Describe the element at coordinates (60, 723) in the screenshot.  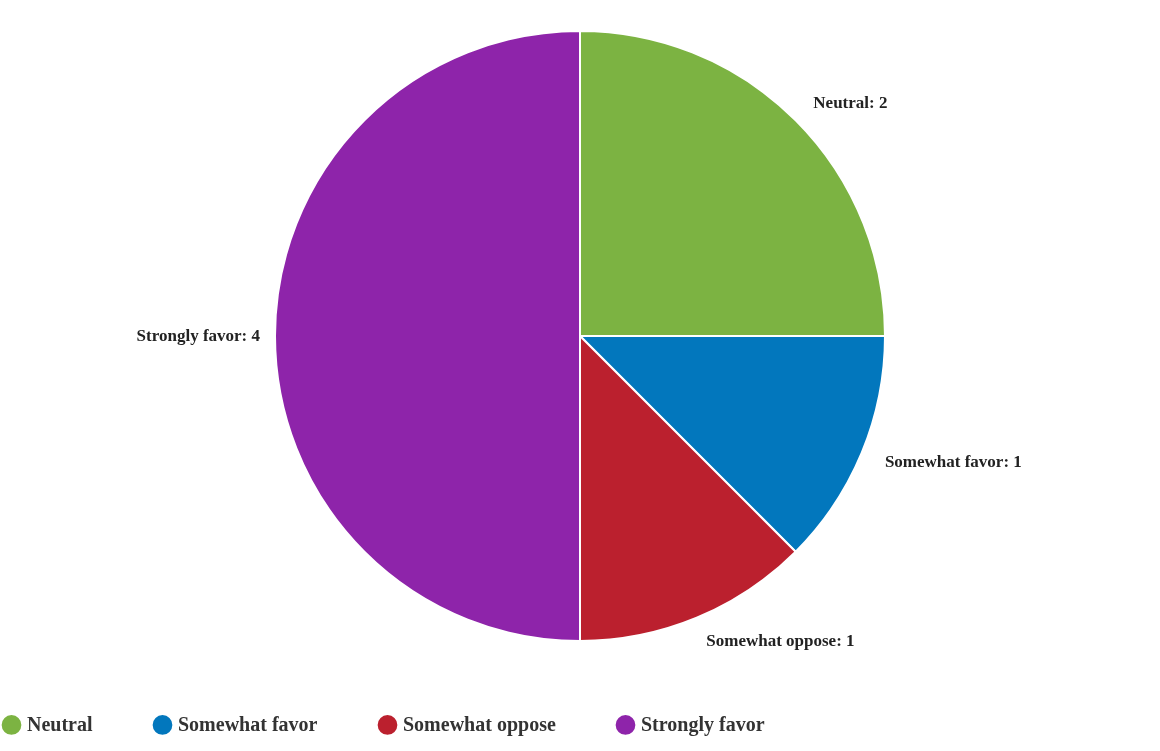
I see `legend-label: Neutral` at that location.